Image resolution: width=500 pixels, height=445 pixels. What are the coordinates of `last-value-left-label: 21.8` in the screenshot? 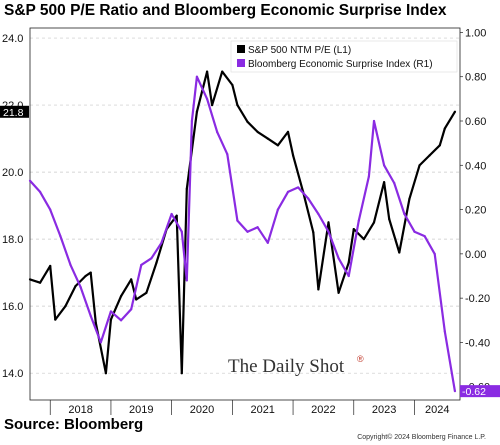 It's located at (13, 113).